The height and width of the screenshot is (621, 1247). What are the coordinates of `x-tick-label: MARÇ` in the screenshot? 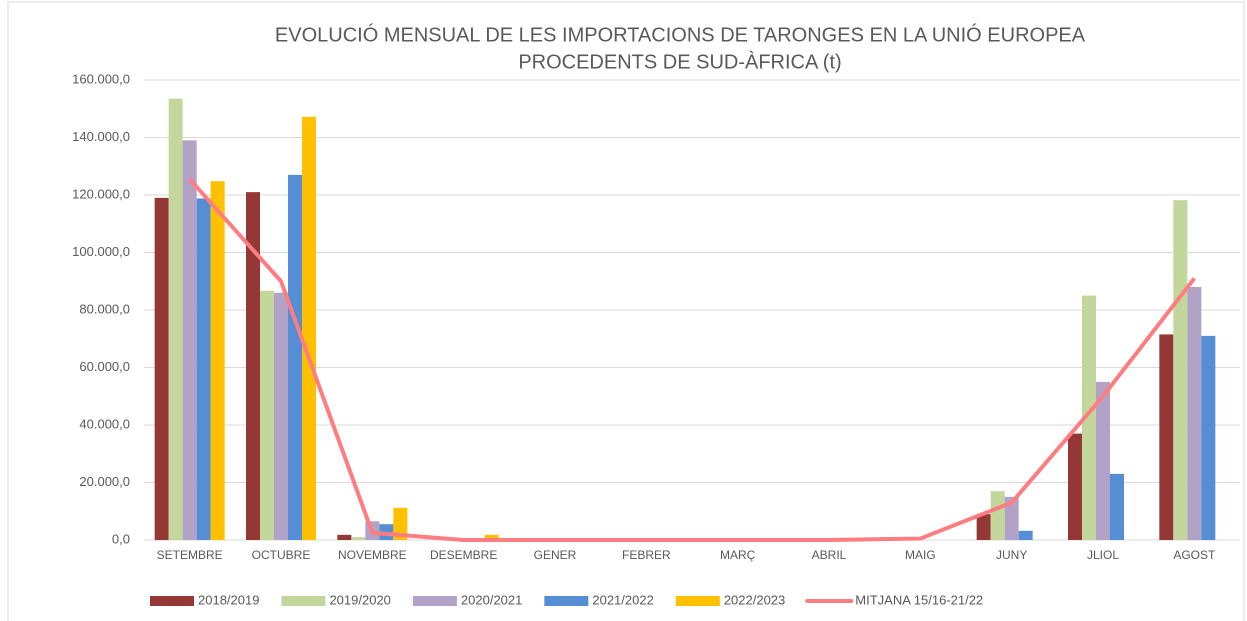 It's located at (738, 555).